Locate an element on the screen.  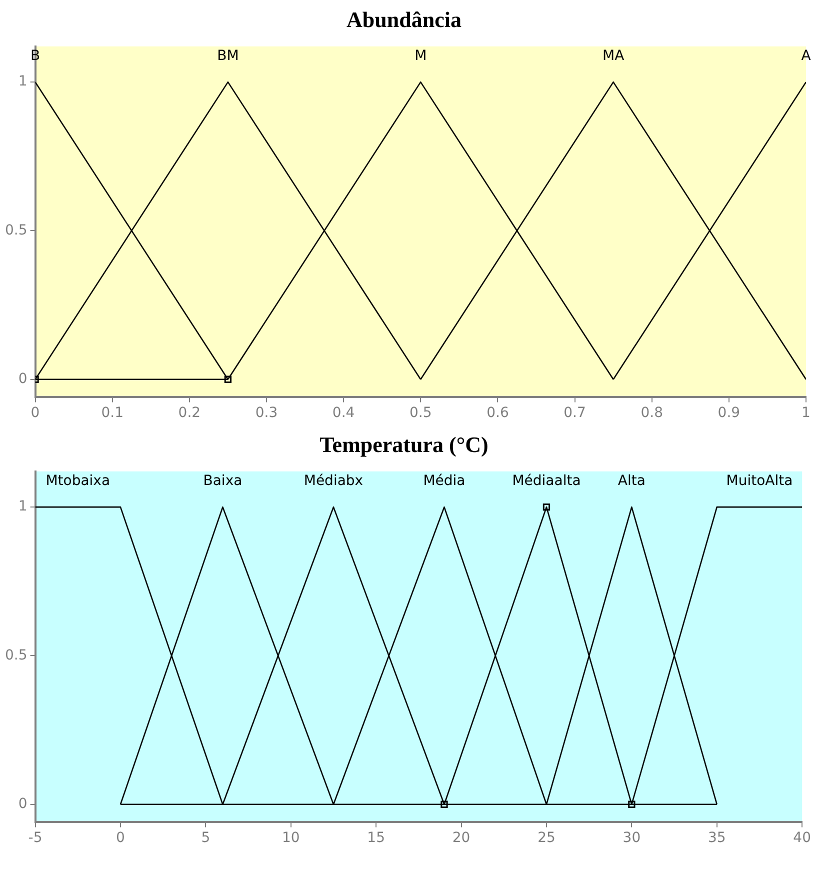
series-label: Média is located at coordinates (444, 481).